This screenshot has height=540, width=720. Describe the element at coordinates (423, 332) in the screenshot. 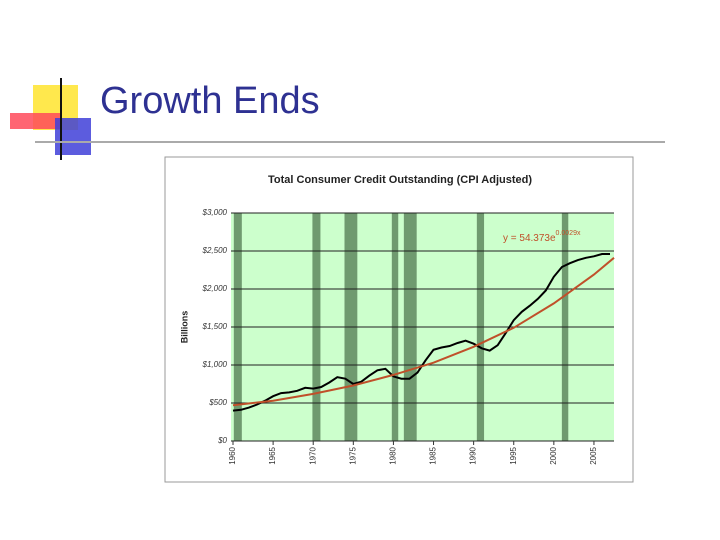

I see `line-series` at that location.